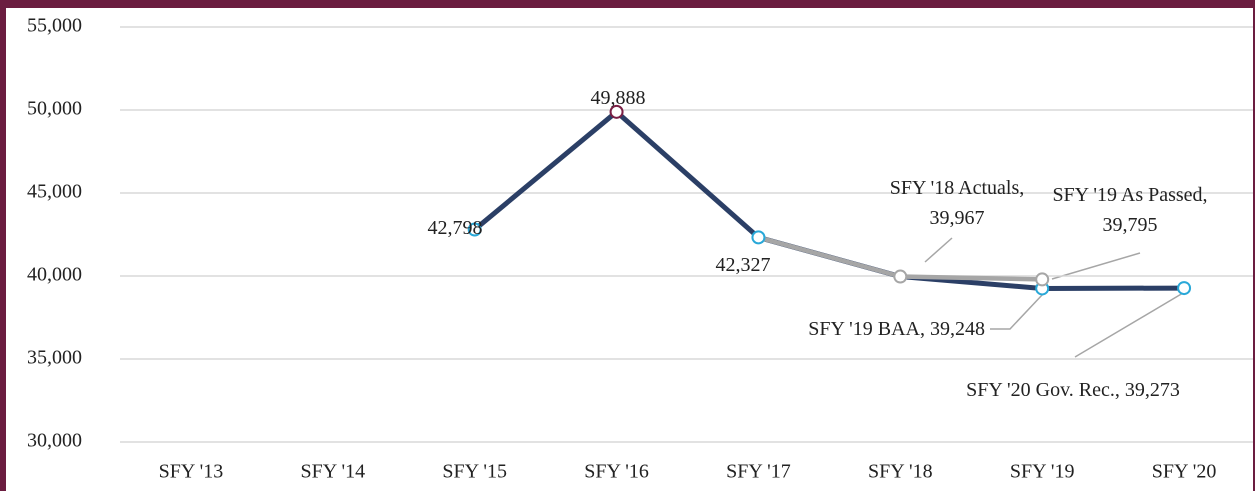 Image resolution: width=1255 pixels, height=491 pixels. What do you see at coordinates (1130, 210) in the screenshot?
I see `data-label: SFY '19 As Passed, 39,795` at bounding box center [1130, 210].